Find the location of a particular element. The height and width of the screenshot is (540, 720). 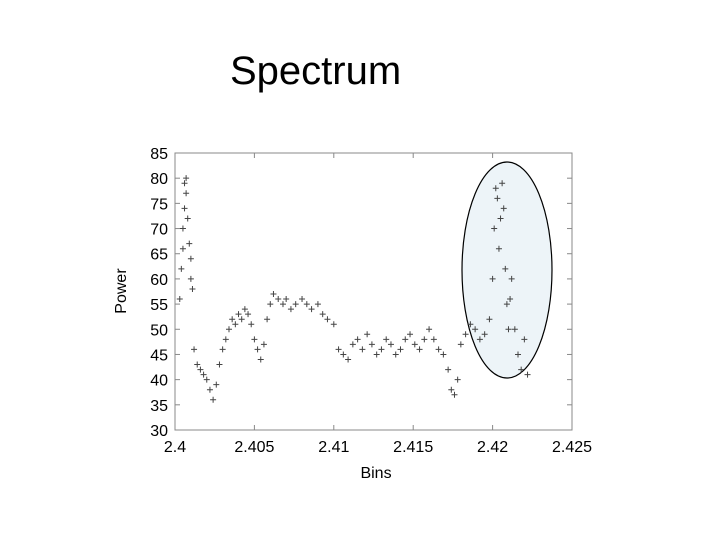

y-tick-label: 55 is located at coordinates (159, 305).